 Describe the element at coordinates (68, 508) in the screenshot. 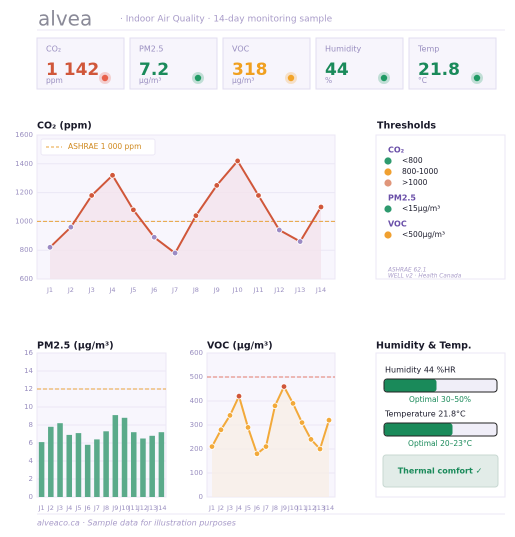

I see `x-tick-label: J4` at that location.